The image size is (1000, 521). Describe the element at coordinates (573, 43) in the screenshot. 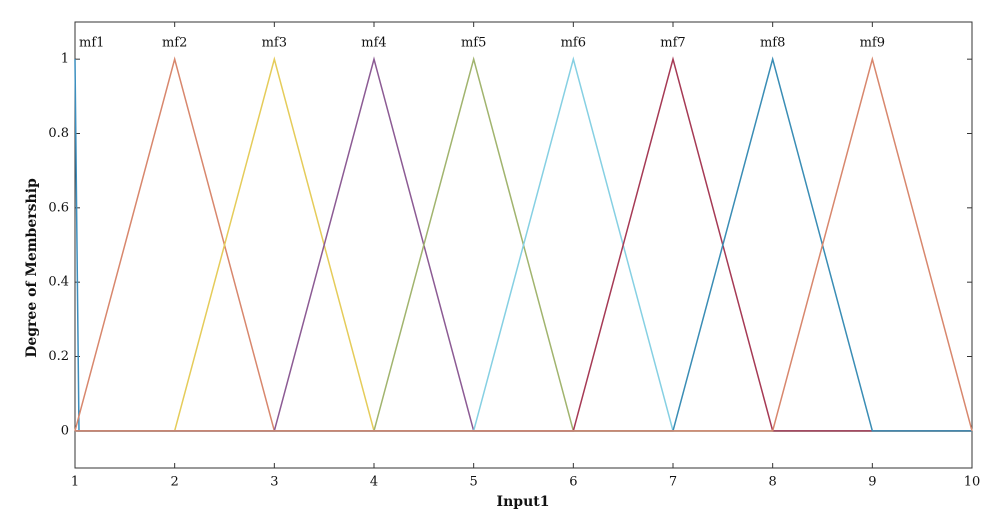

I see `series-label: mf6` at that location.